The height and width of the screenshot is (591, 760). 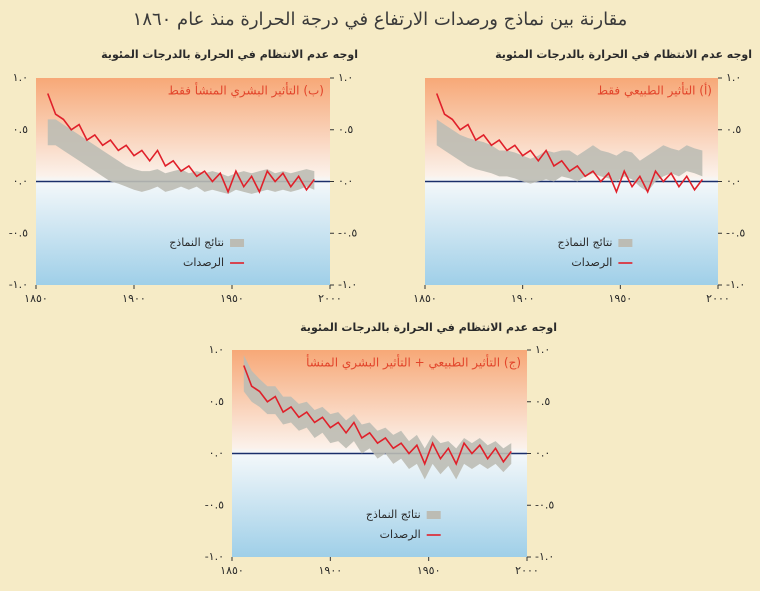 I want to click on panel-label: (ب) التأثير البشري المنشأ فقط, so click(x=246, y=90).